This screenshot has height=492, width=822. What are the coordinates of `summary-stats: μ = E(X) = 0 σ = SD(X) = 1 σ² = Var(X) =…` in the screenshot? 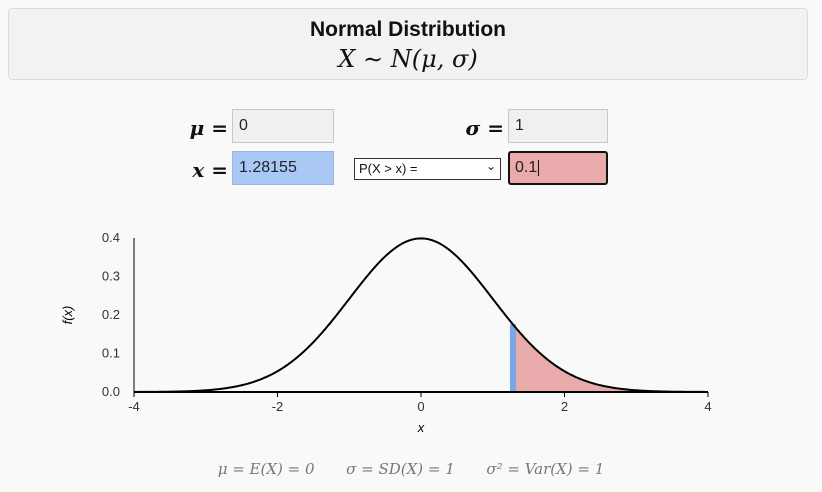 It's located at (411, 469).